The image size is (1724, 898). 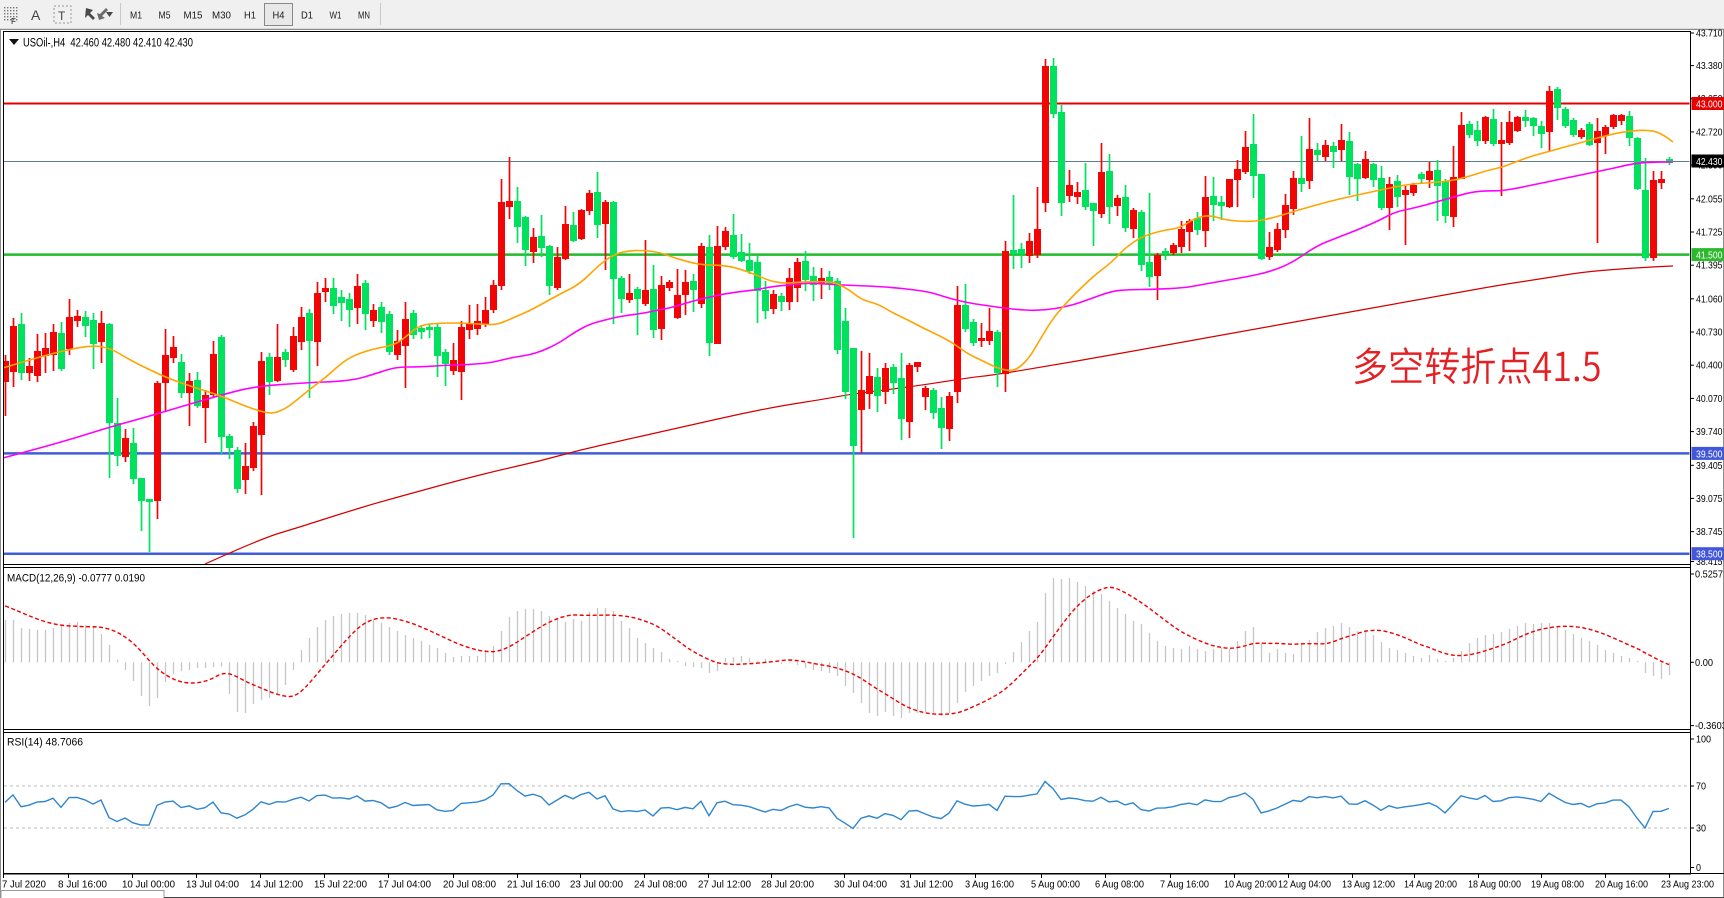 What do you see at coordinates (1494, 885) in the screenshot?
I see `svg-text: 18 Aug 00:00` at bounding box center [1494, 885].